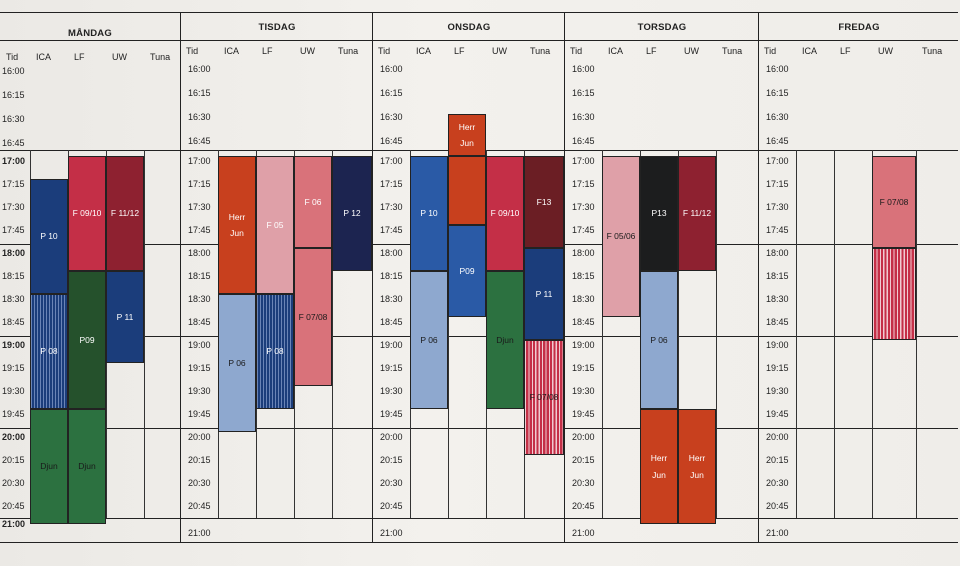 The image size is (960, 566). I want to click on block-label: P 10, so click(429, 213).